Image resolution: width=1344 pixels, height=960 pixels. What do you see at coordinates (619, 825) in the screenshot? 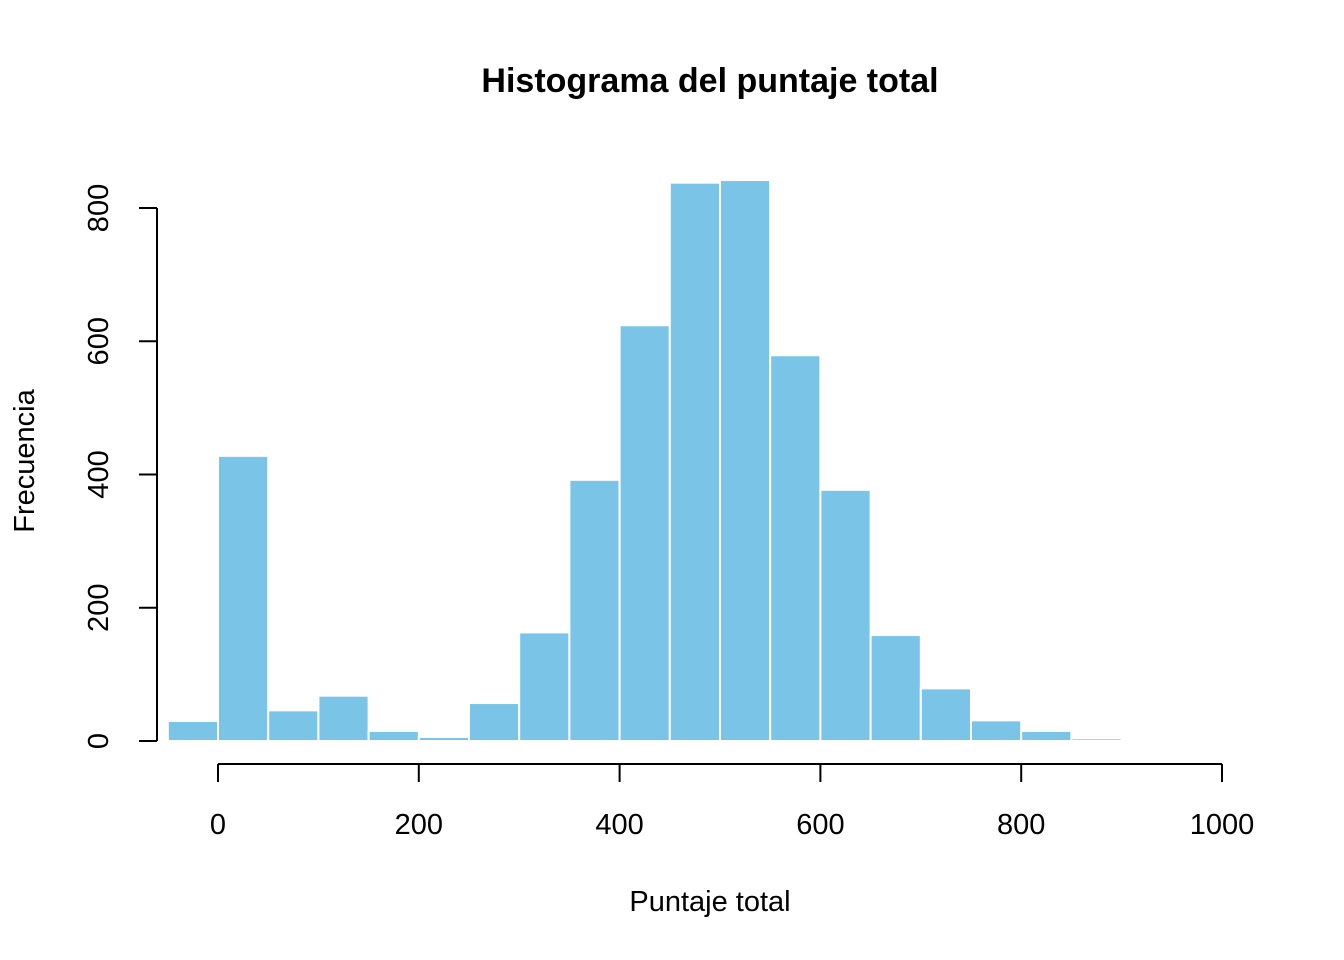
I see `x-tick-label: 400` at bounding box center [619, 825].